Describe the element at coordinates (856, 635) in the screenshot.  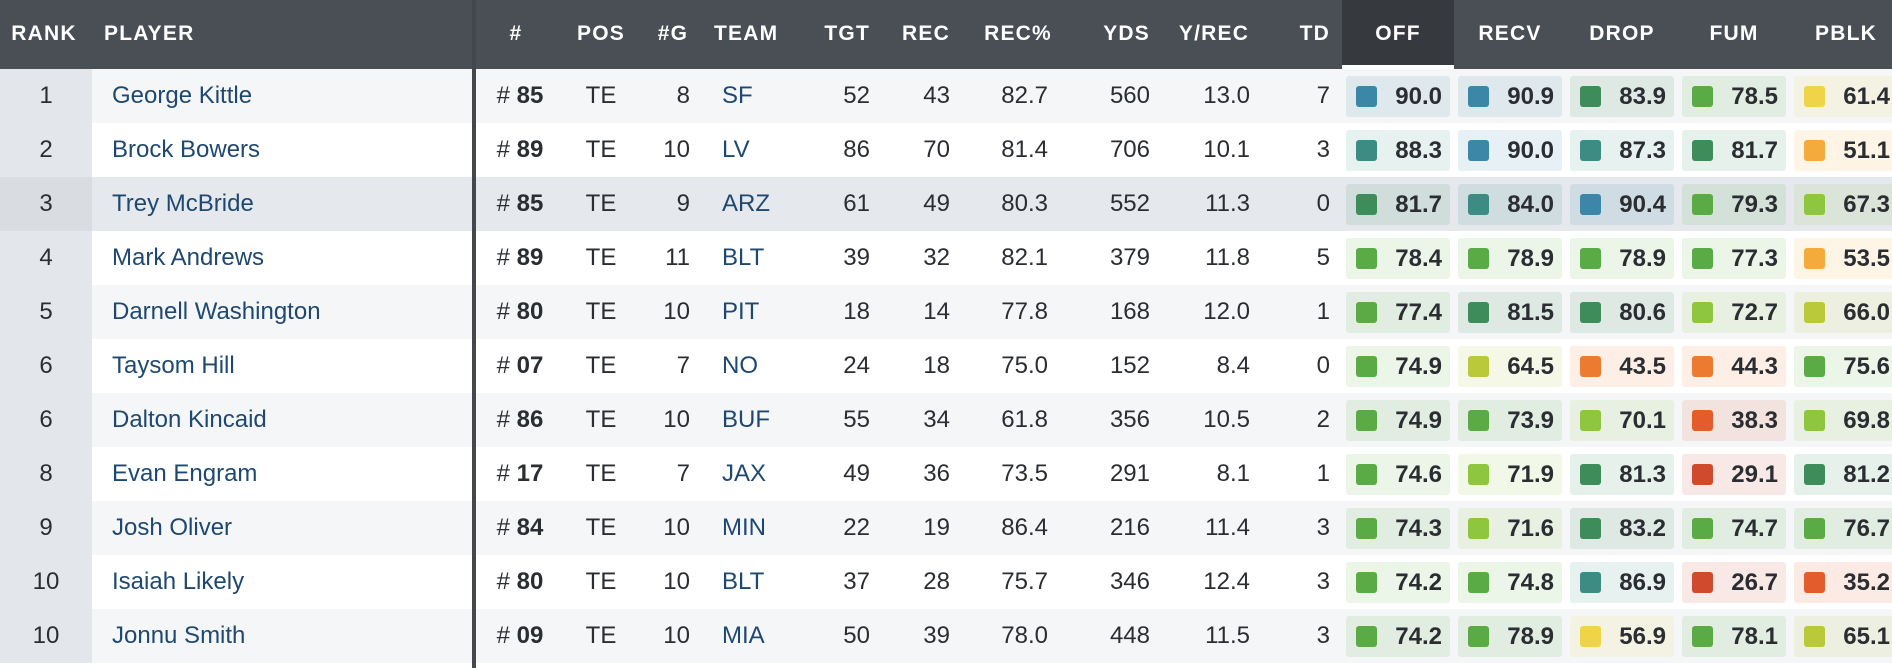
I see `targets-cell: 50` at that location.